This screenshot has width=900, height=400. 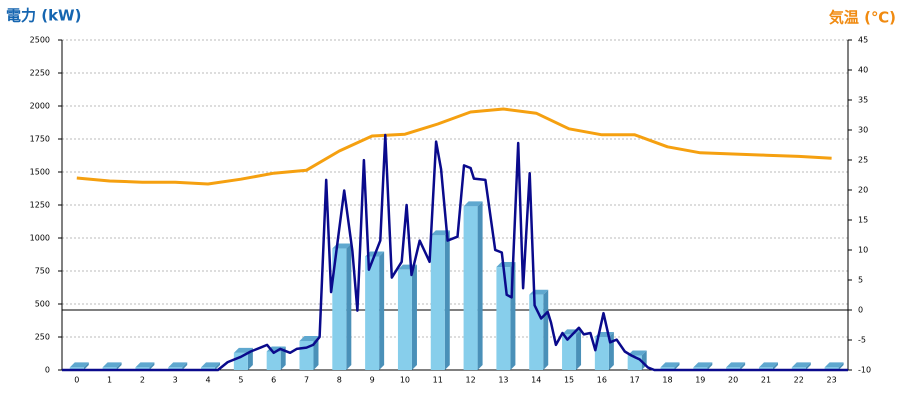 What do you see at coordinates (733, 380) in the screenshot?
I see `x-tick-label: 20` at bounding box center [733, 380].